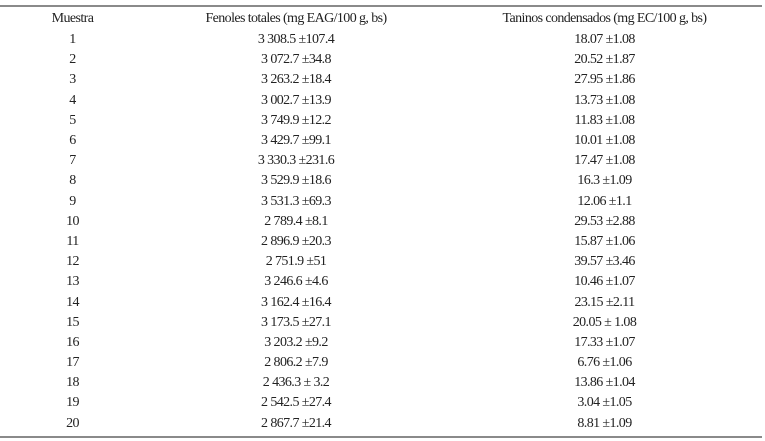 The image size is (765, 441). What do you see at coordinates (72, 100) in the screenshot?
I see `cell-muestra: 4` at bounding box center [72, 100].